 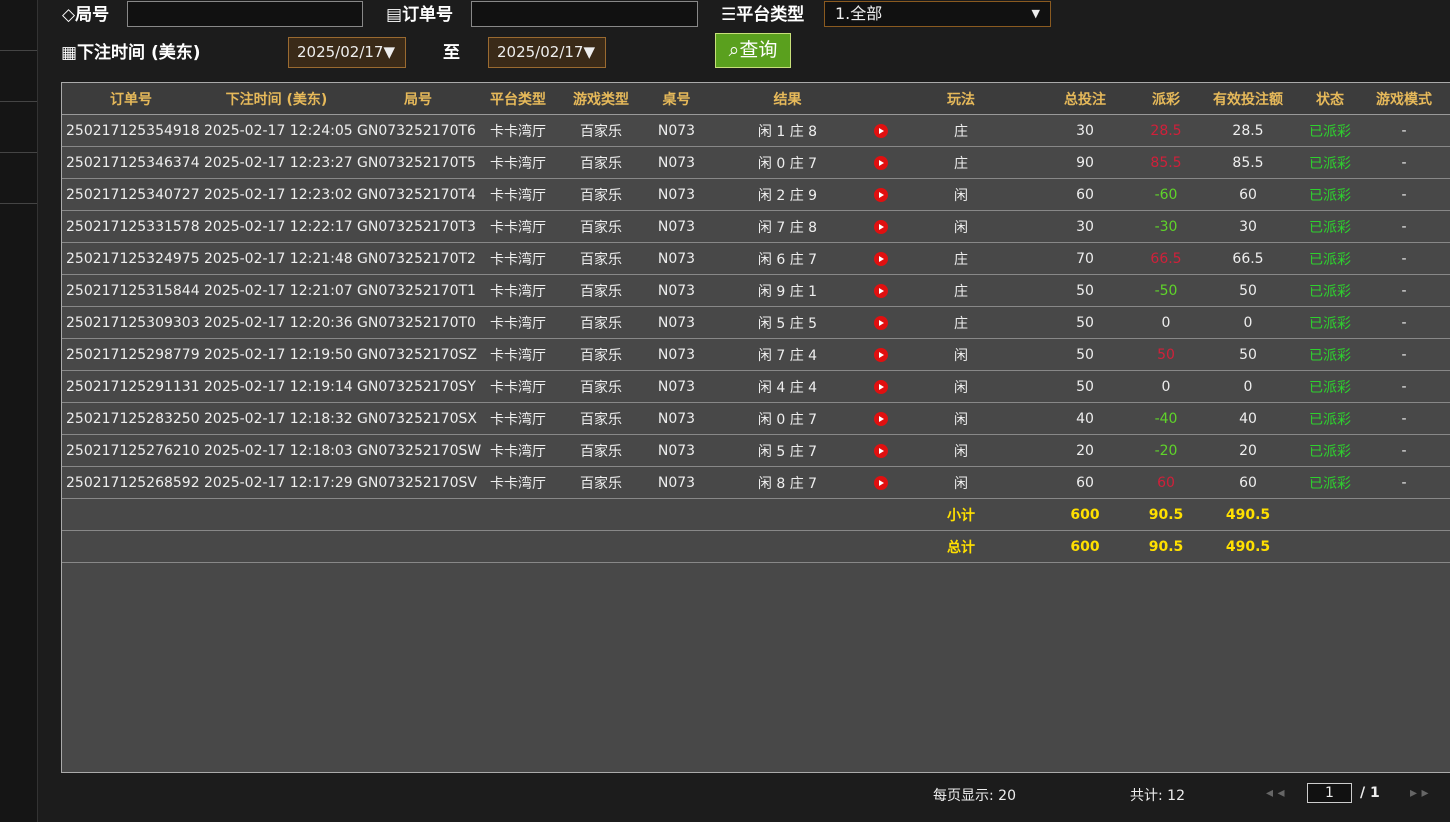 What do you see at coordinates (276, 99) in the screenshot?
I see `header-cell: 下注时间 (美东)` at bounding box center [276, 99].